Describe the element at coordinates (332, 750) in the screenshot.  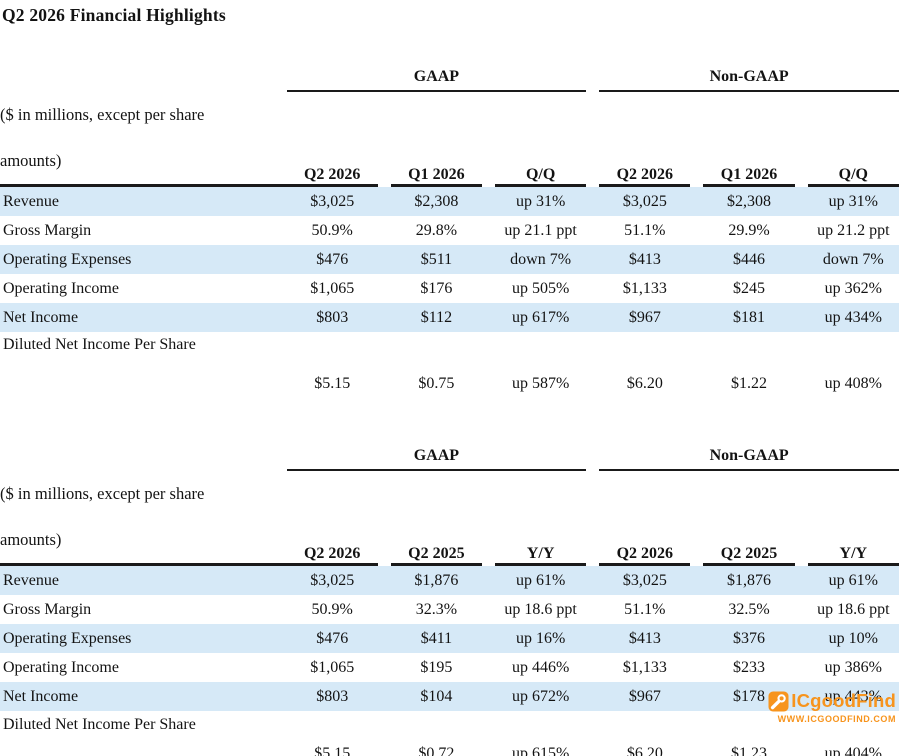
I see `value-cell: $5.15` at that location.